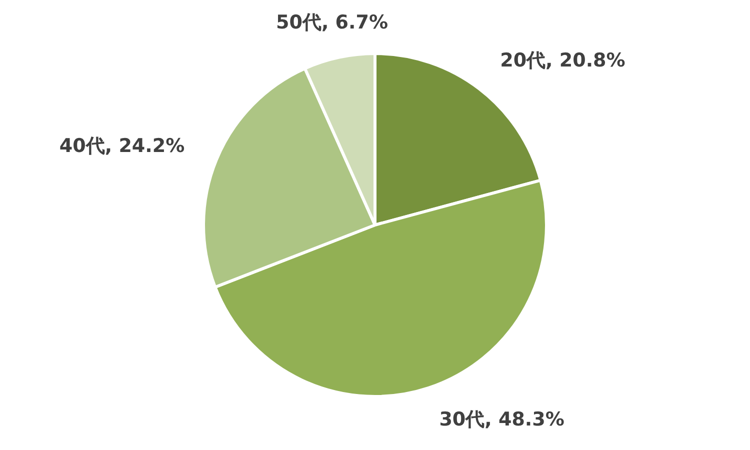 This screenshot has width=750, height=450. Describe the element at coordinates (462, 419) in the screenshot. I see `slice-label: 30代` at that location.